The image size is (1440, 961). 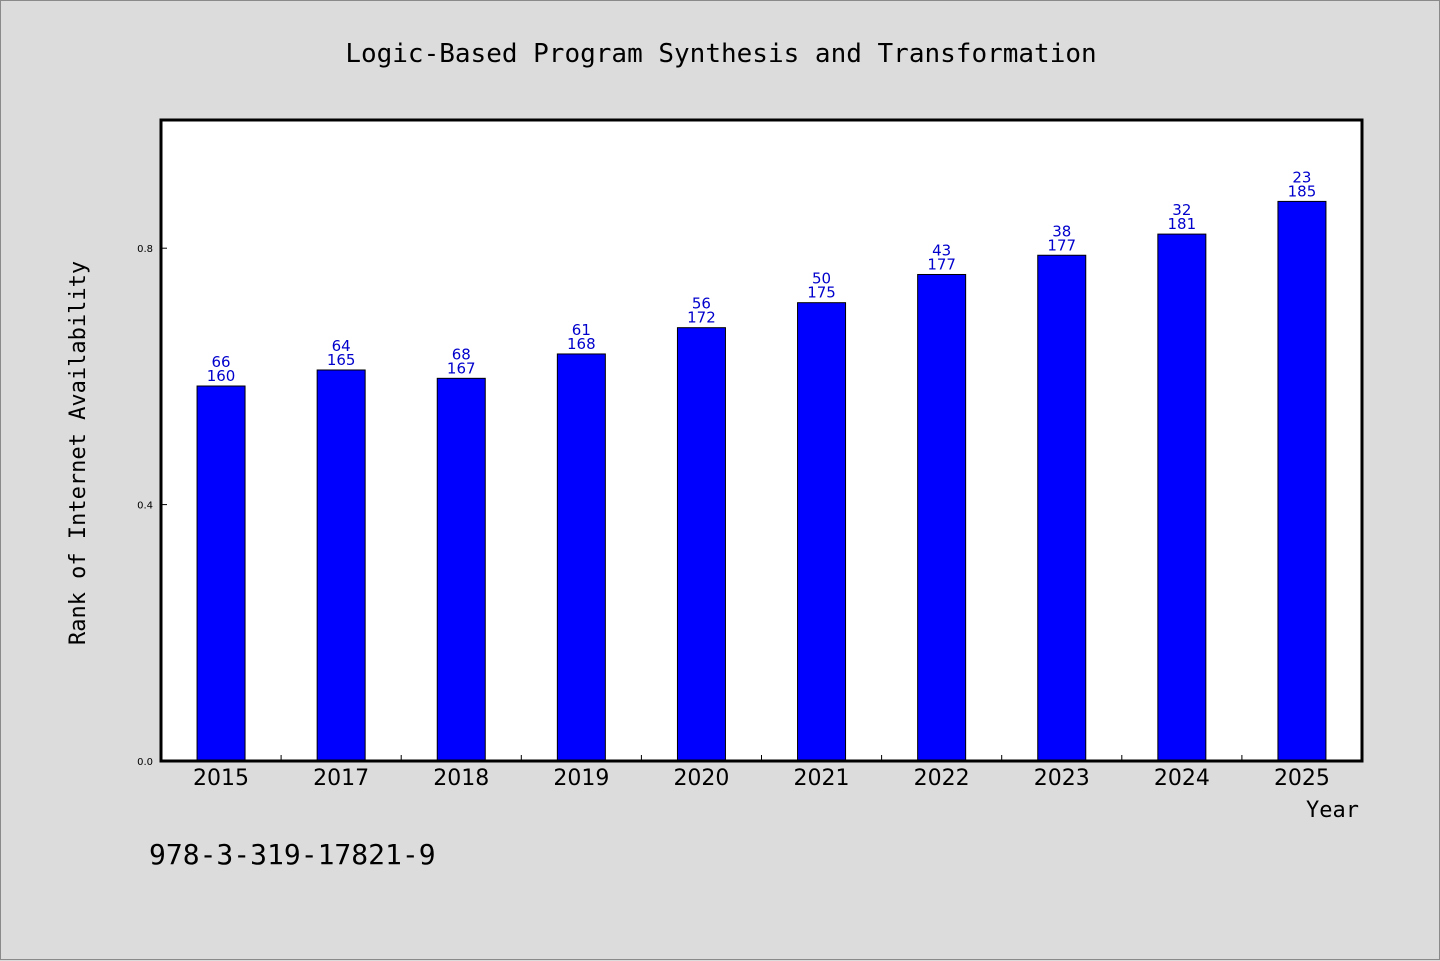 What do you see at coordinates (701, 778) in the screenshot?
I see `x-tick-label-2020: 2020` at bounding box center [701, 778].